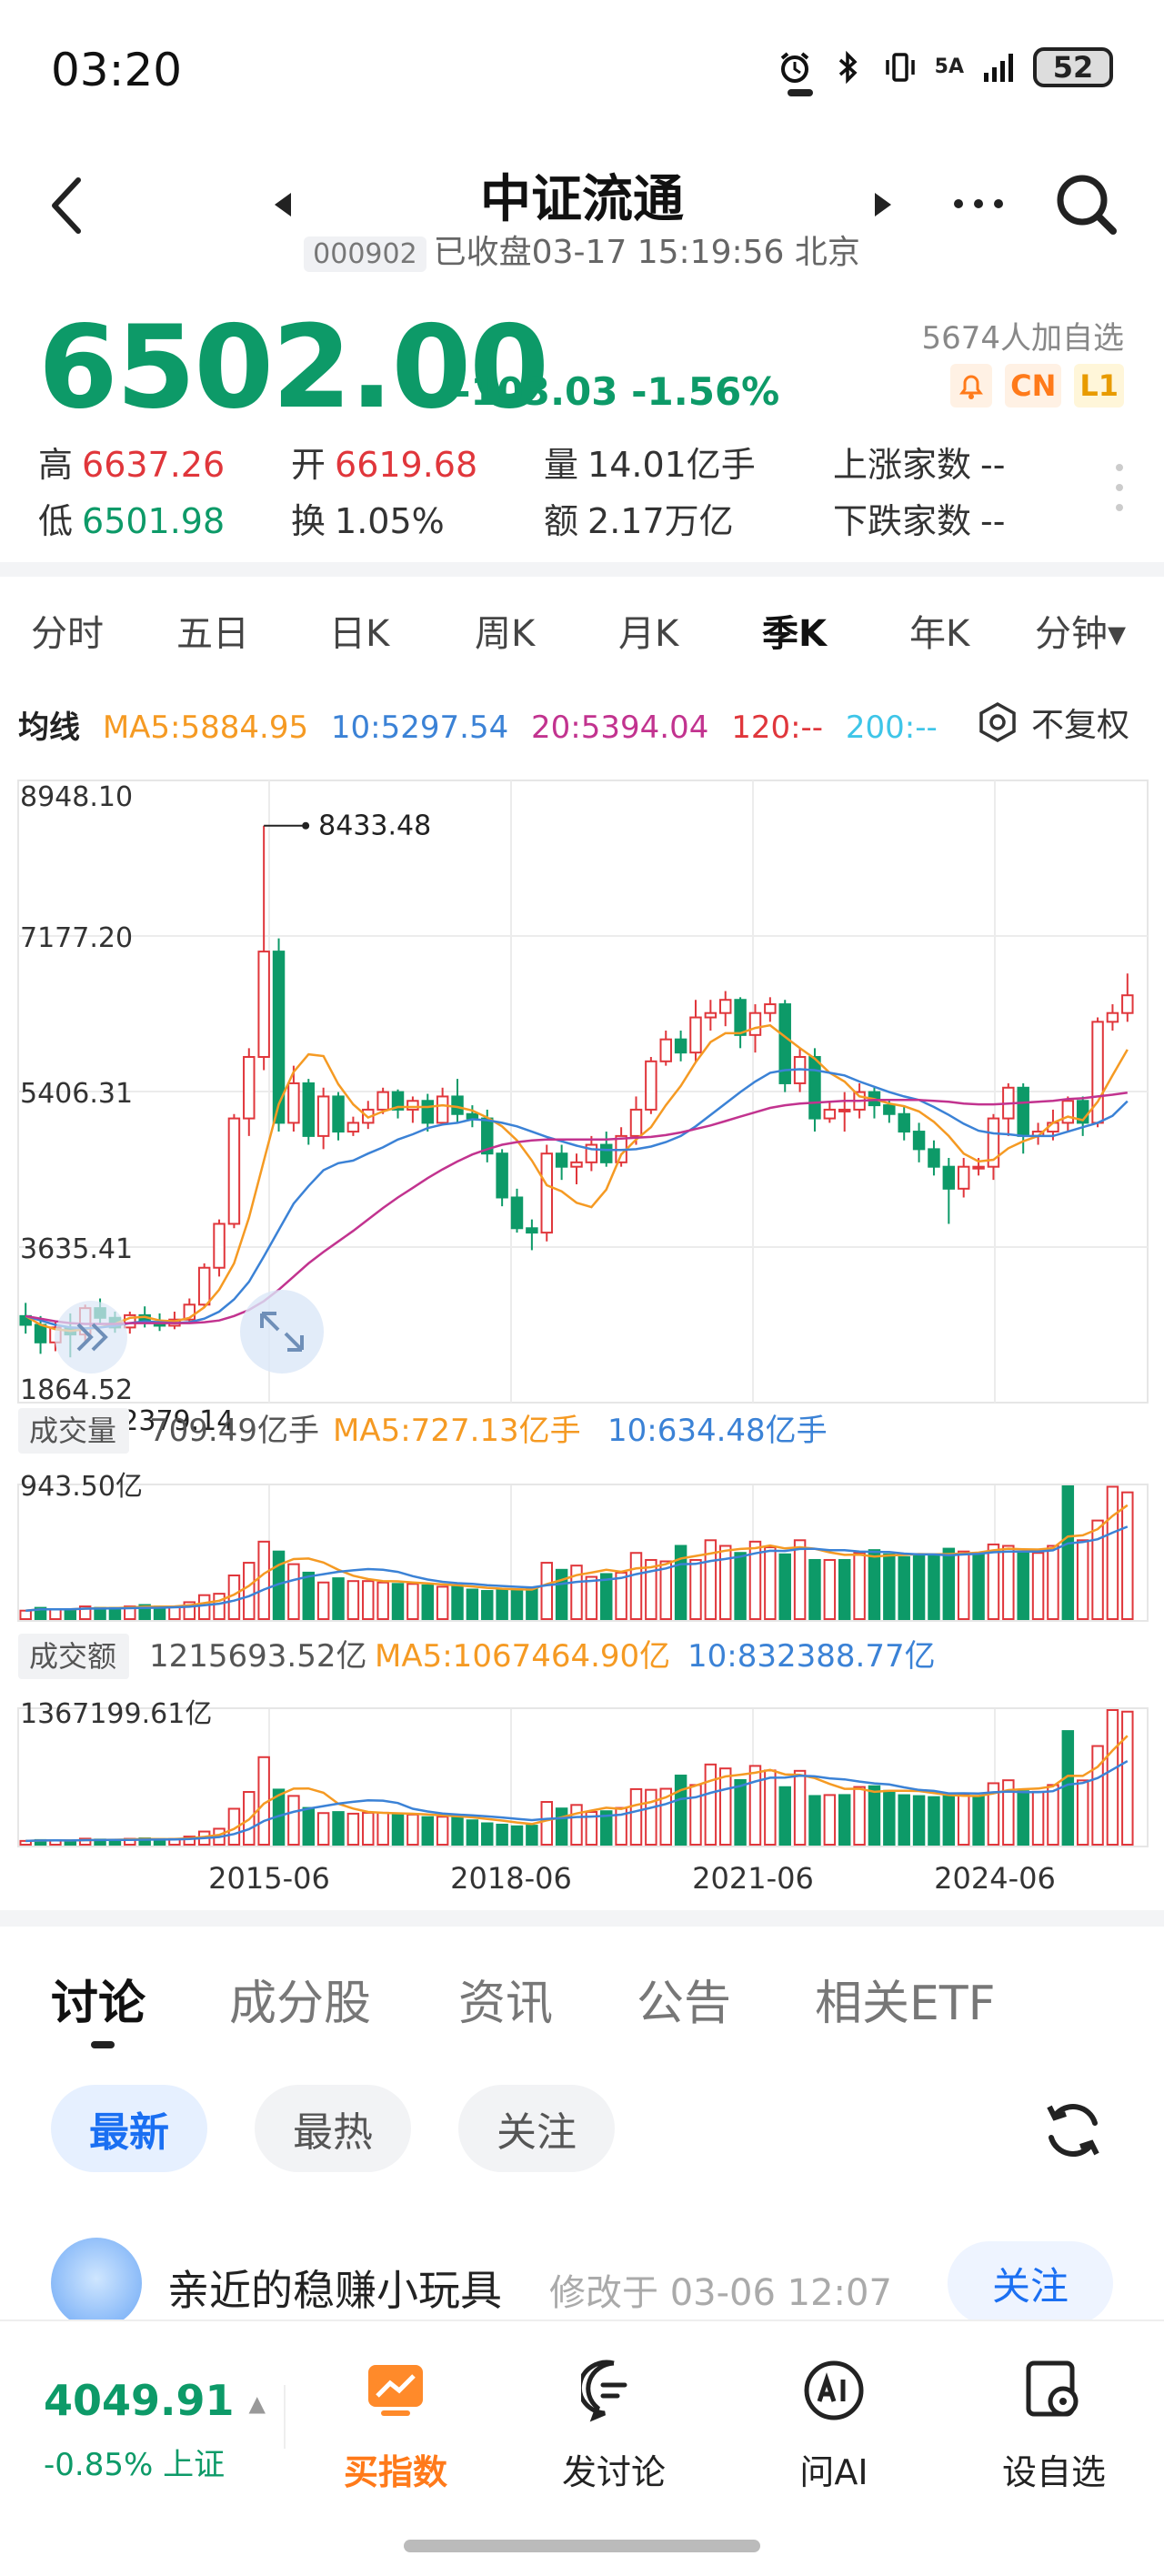 The width and height of the screenshot is (1164, 2576). I want to click on sh-index-value: 4049.91 ▲, so click(155, 2400).